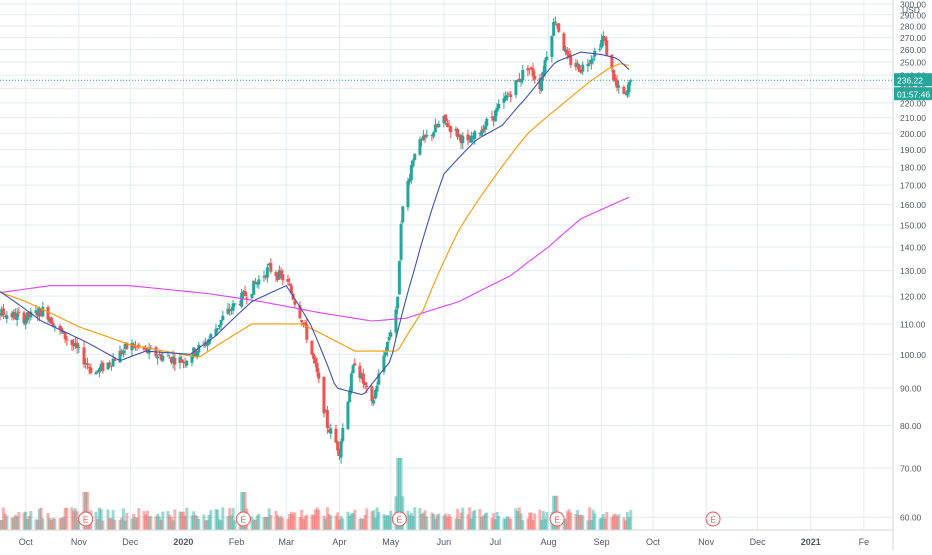 The height and width of the screenshot is (555, 932). I want to click on y-tick-label: 270.00, so click(913, 38).